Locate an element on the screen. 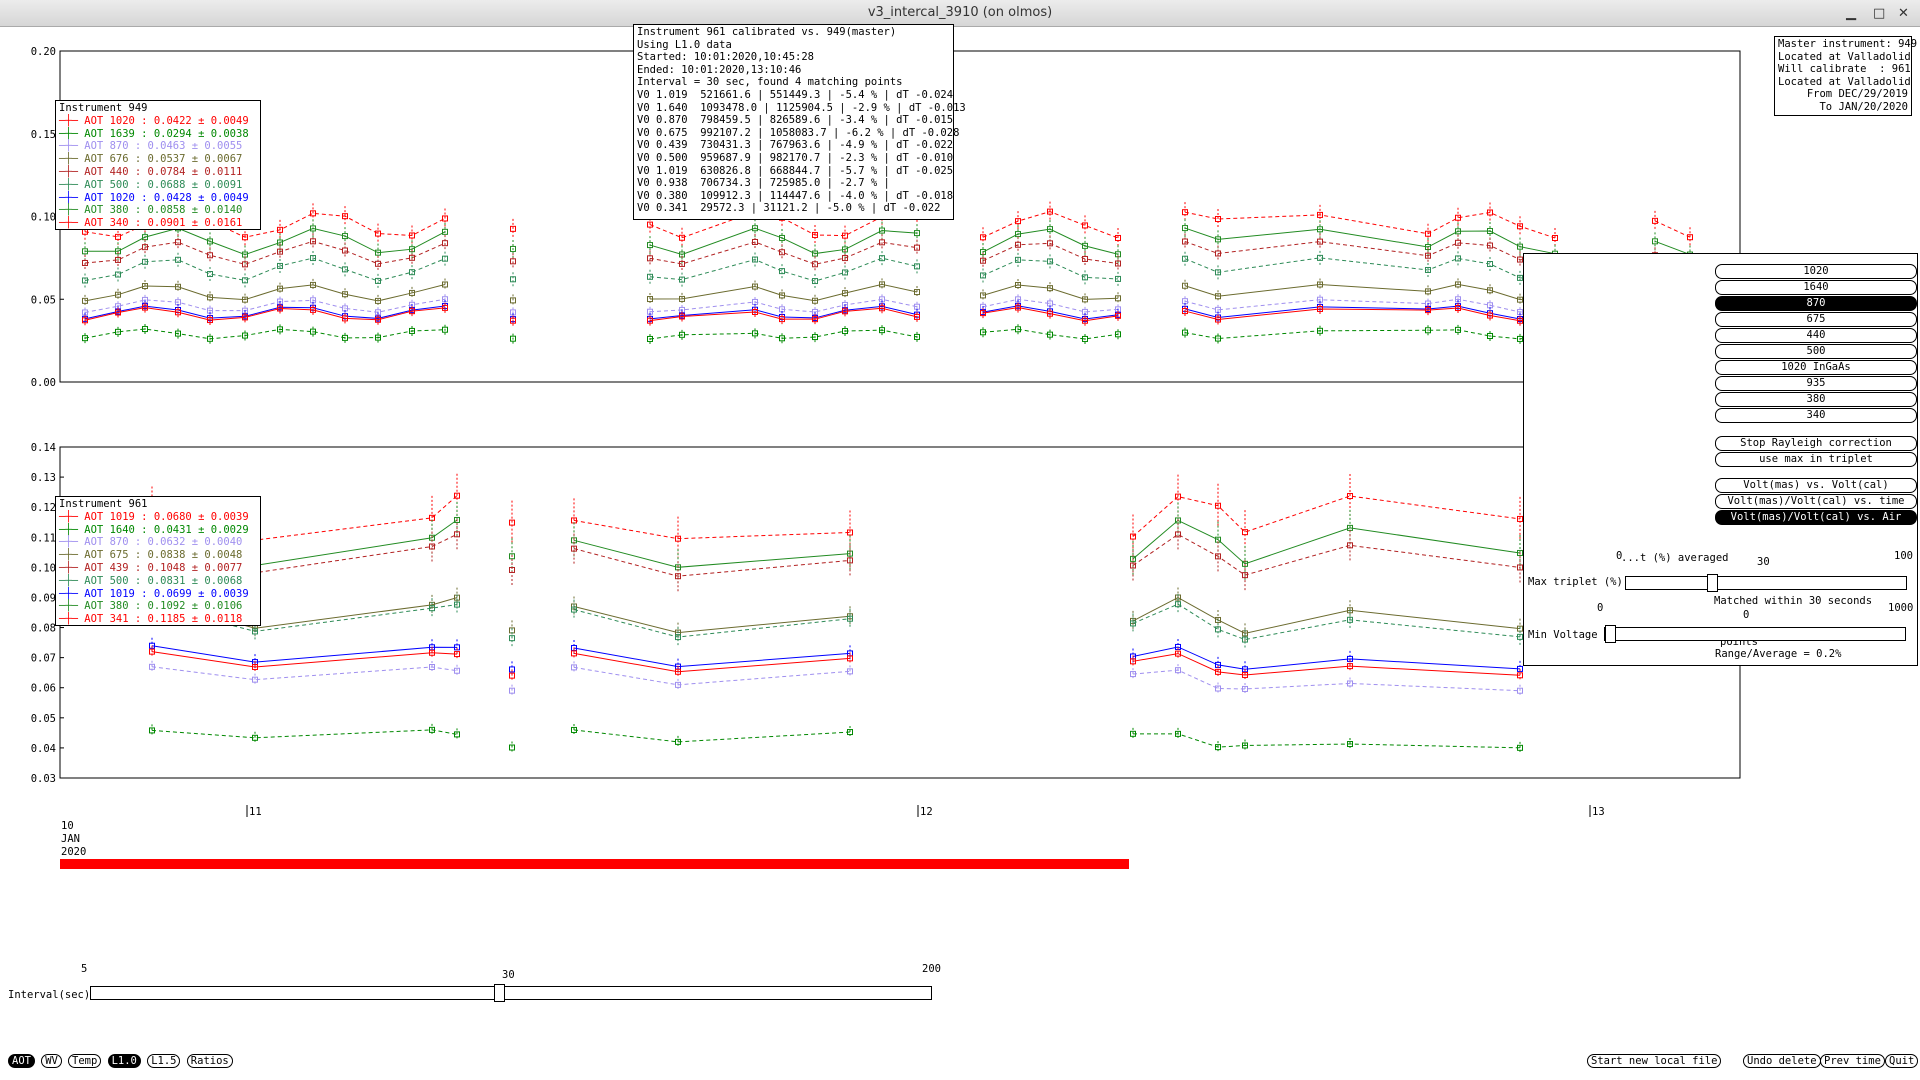 The height and width of the screenshot is (1080, 1920). close-icon: ✕ is located at coordinates (1903, 13).